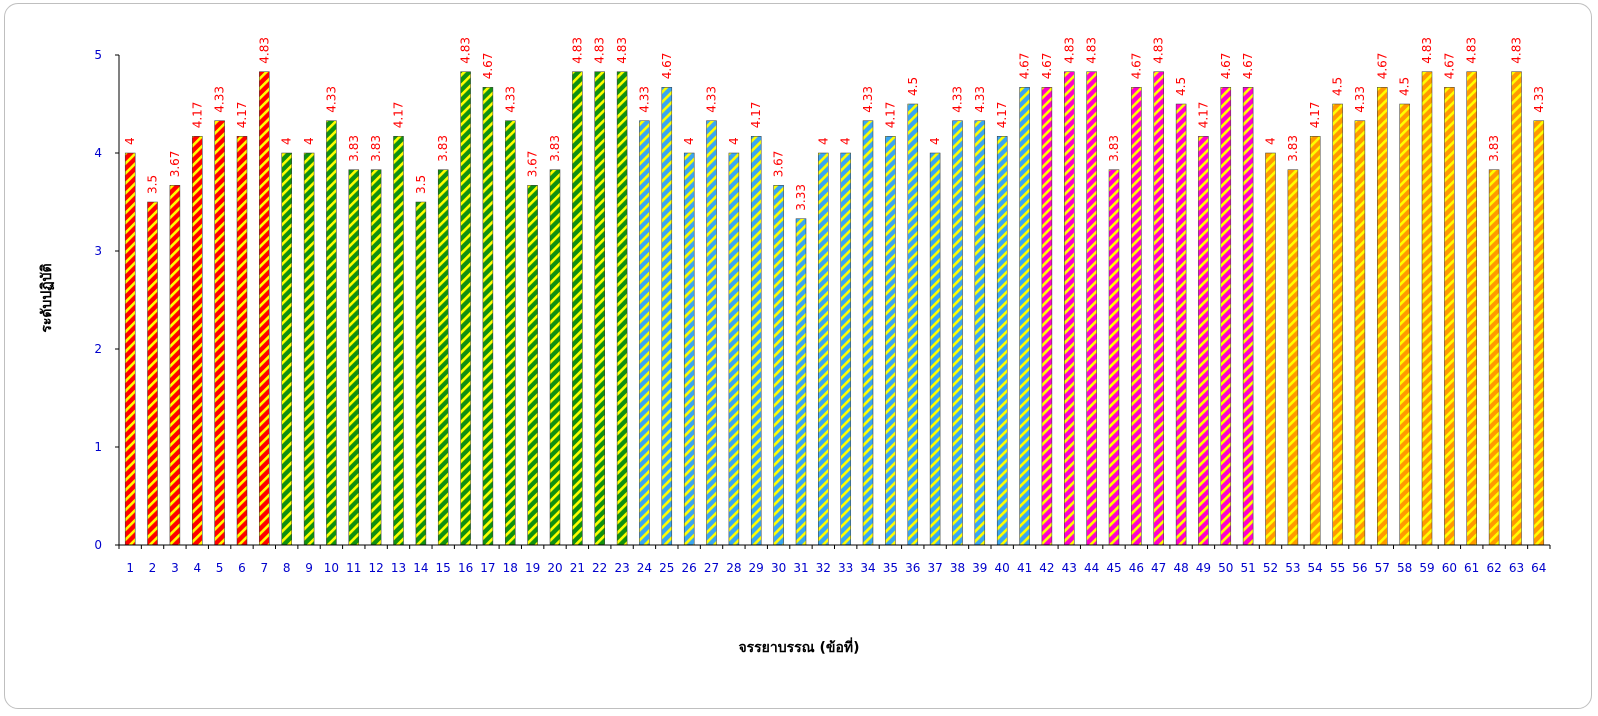 This screenshot has width=1598, height=716. I want to click on y-tick-label: 1, so click(98, 447).